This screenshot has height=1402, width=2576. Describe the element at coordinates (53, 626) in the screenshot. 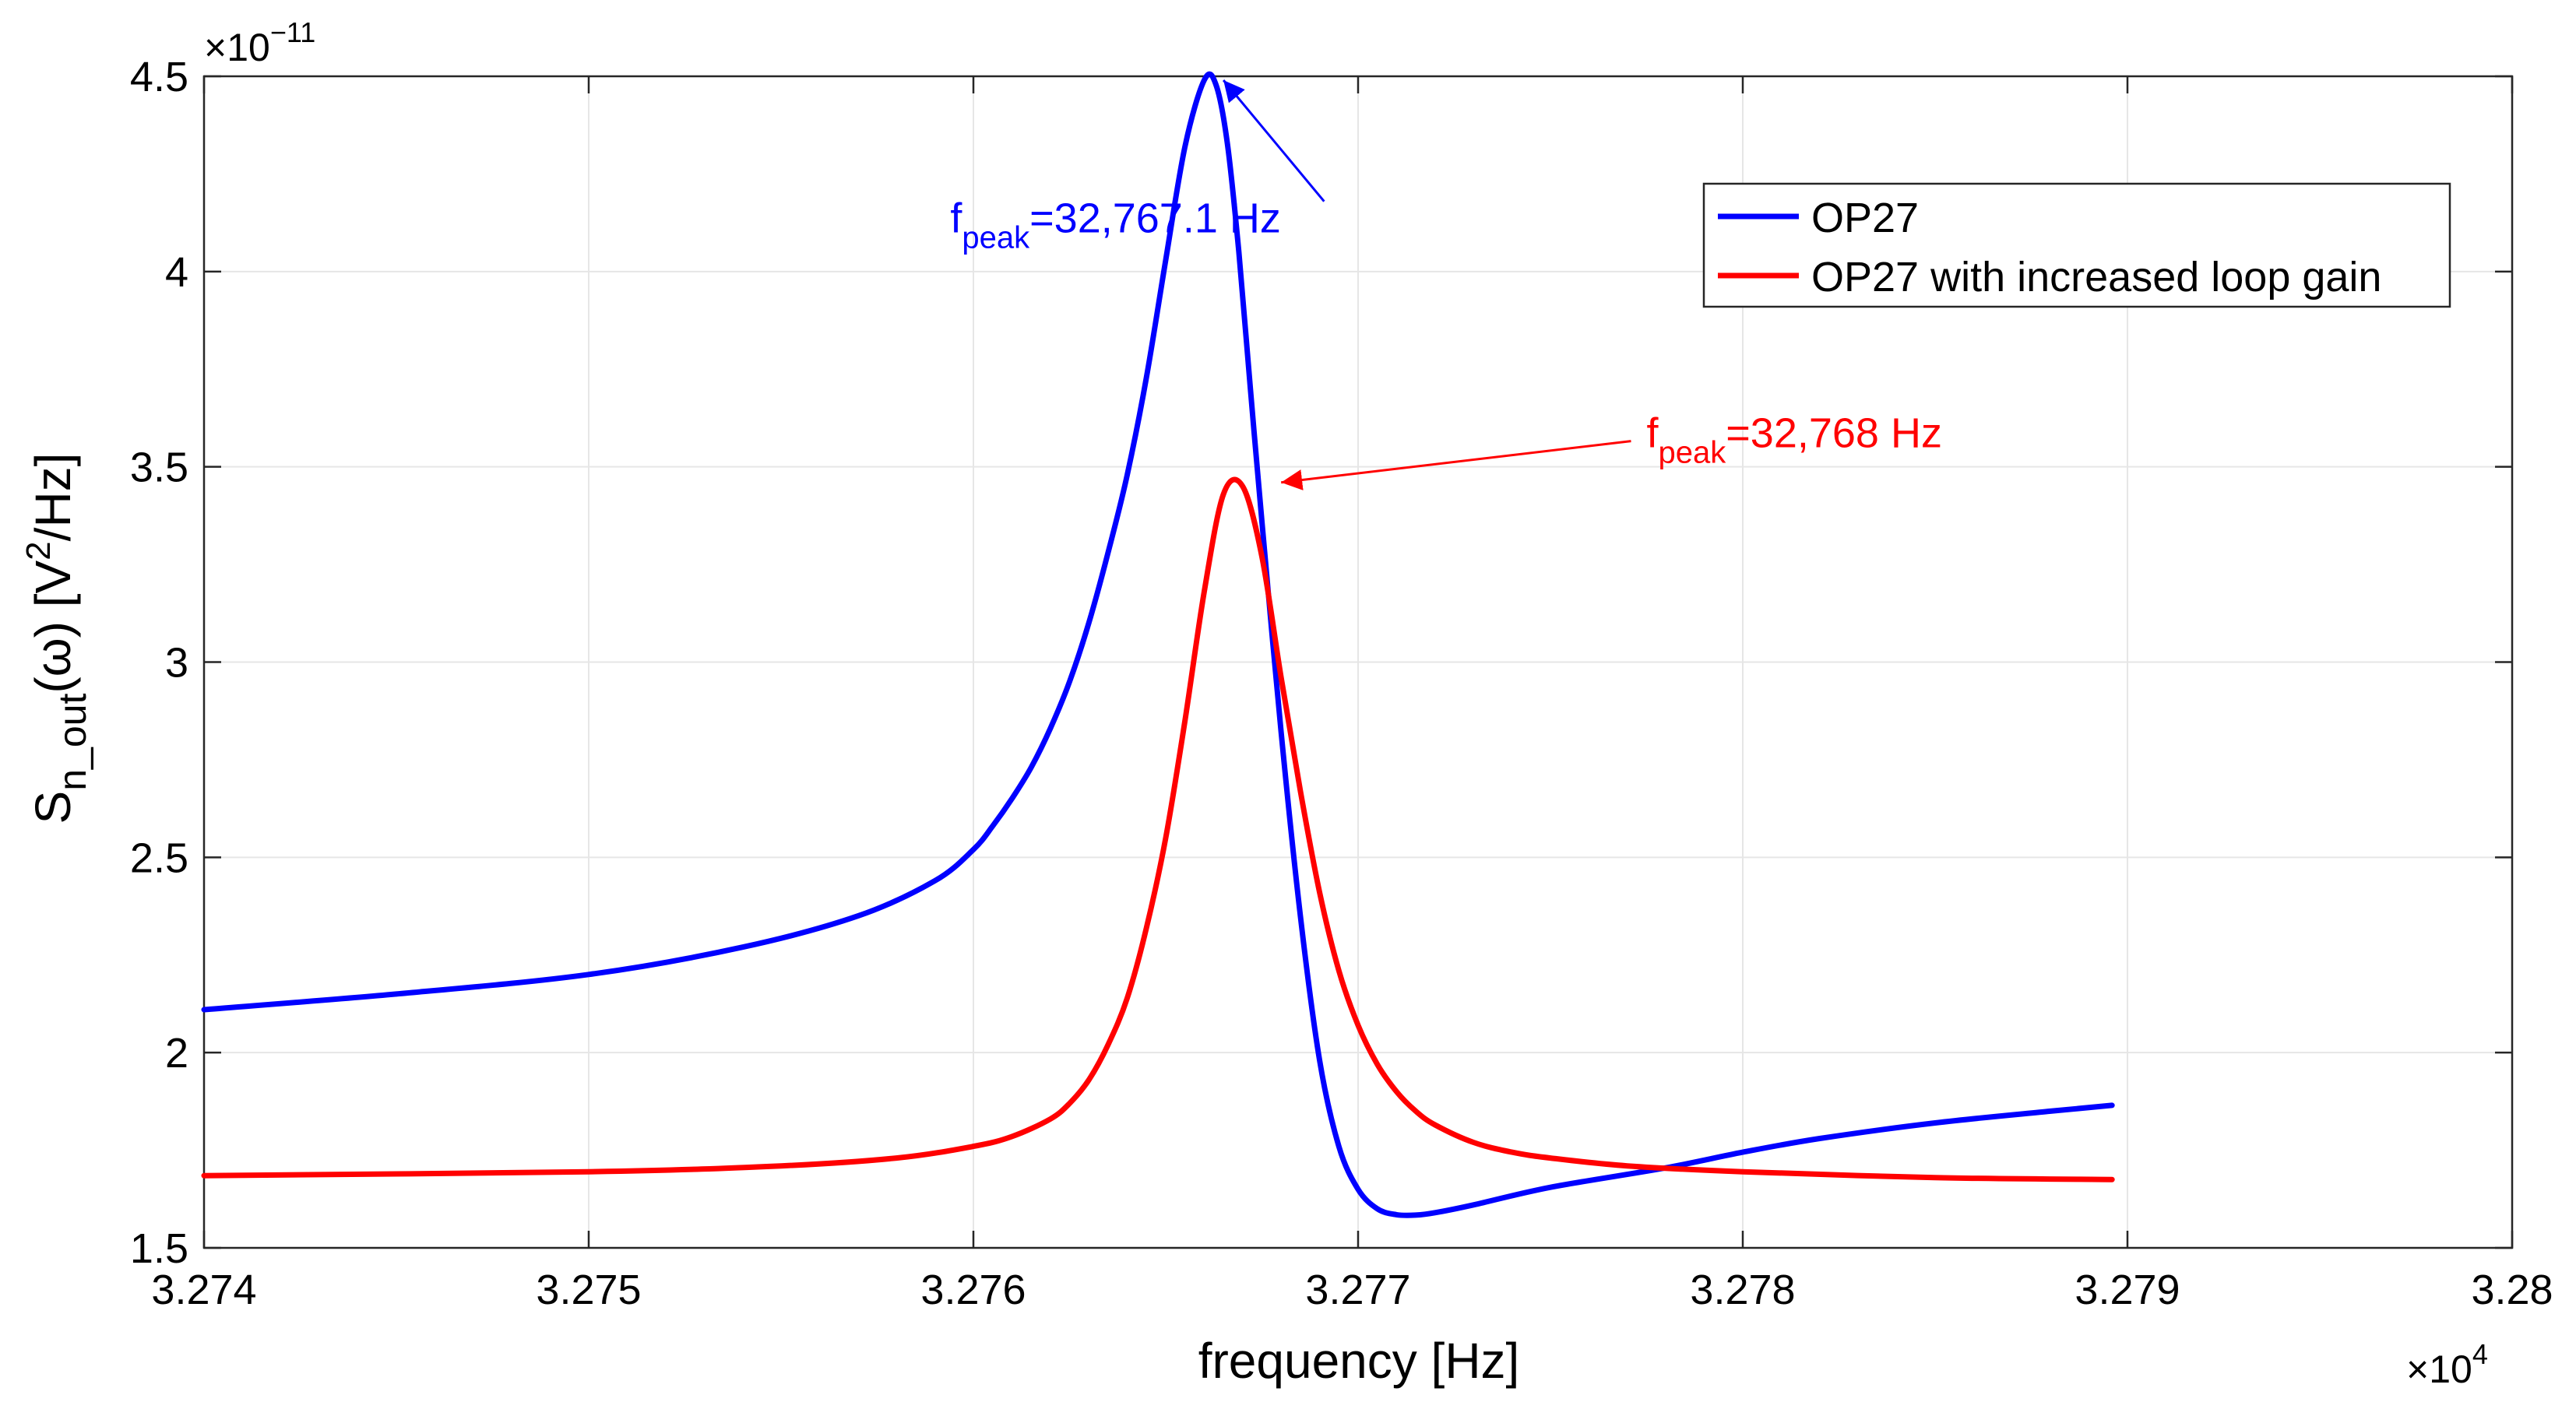

I see `y-axis-label-rest: (ω) [V` at that location.